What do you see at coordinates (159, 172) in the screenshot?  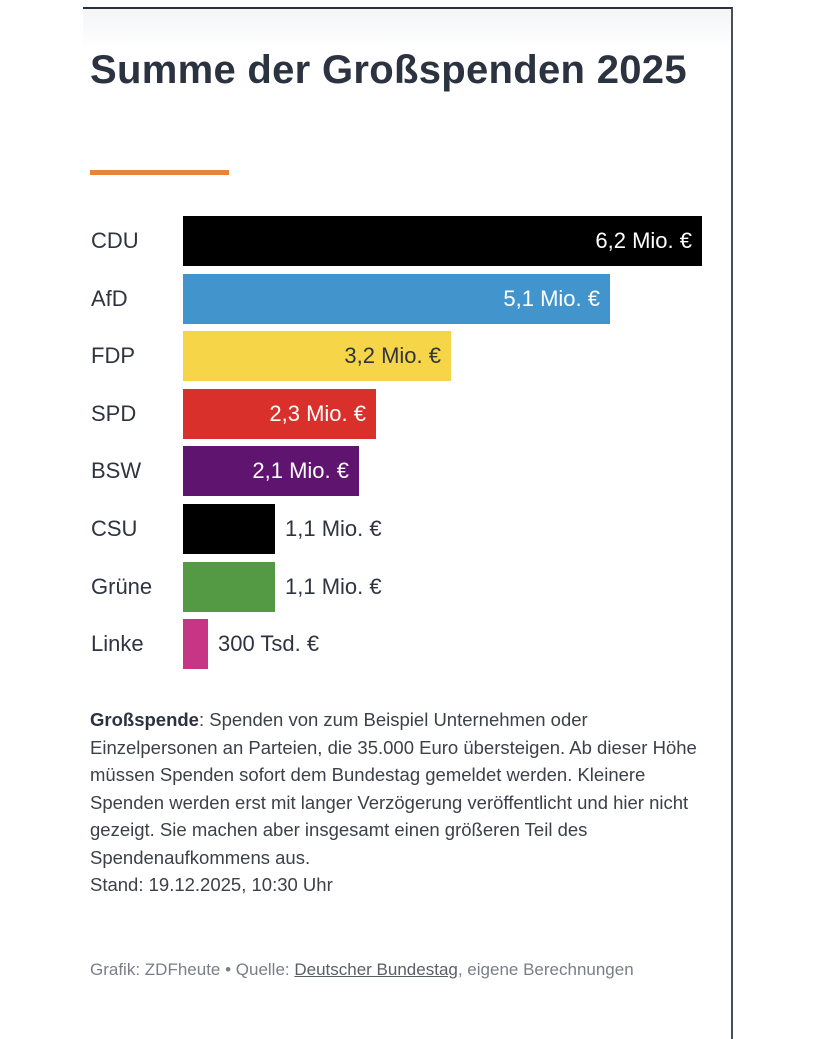 I see `title-accent-line` at bounding box center [159, 172].